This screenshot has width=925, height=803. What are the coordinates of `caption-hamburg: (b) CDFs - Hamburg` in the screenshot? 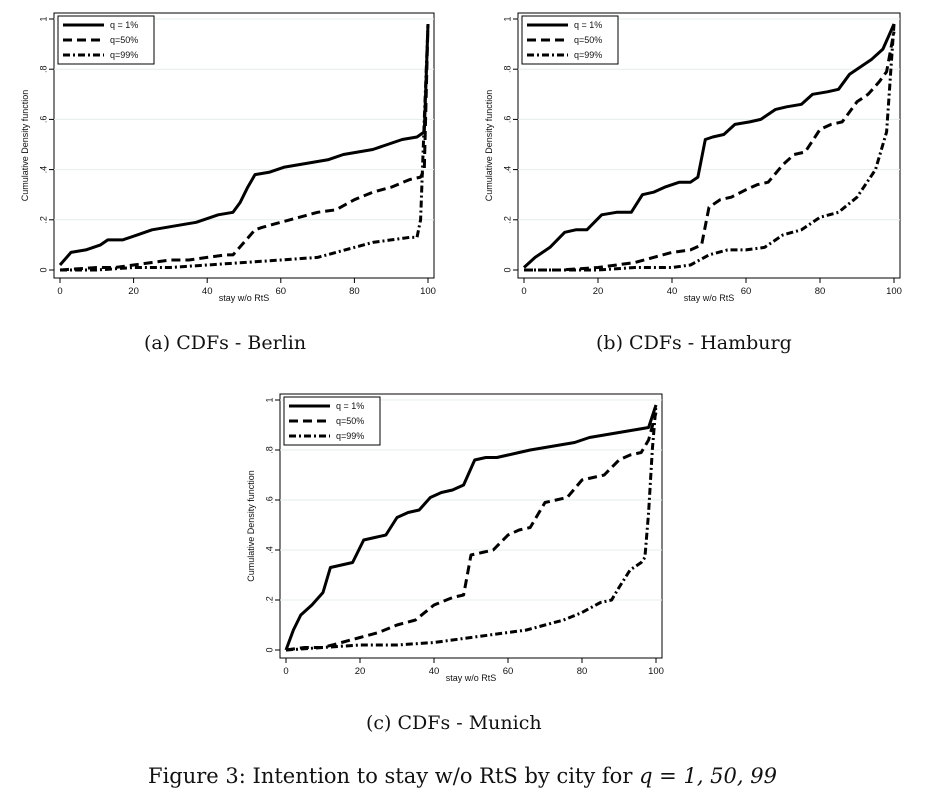 It's located at (694, 343).